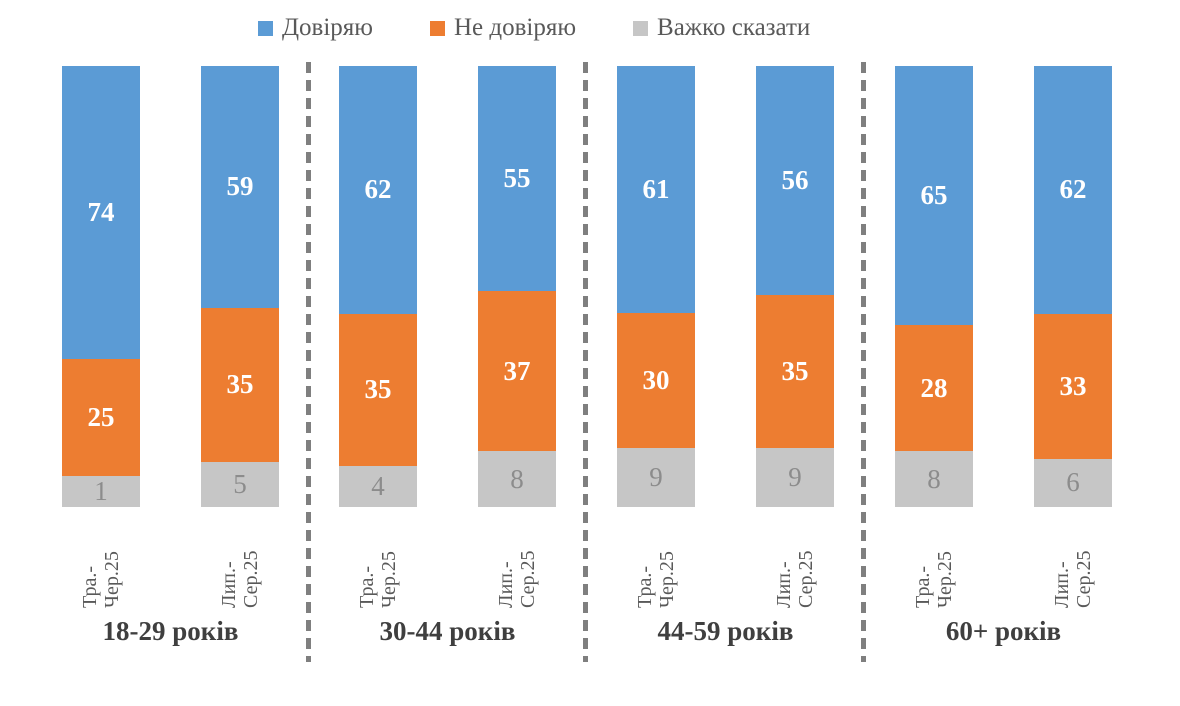 This screenshot has height=706, width=1180. I want to click on data-label: 30, so click(656, 379).